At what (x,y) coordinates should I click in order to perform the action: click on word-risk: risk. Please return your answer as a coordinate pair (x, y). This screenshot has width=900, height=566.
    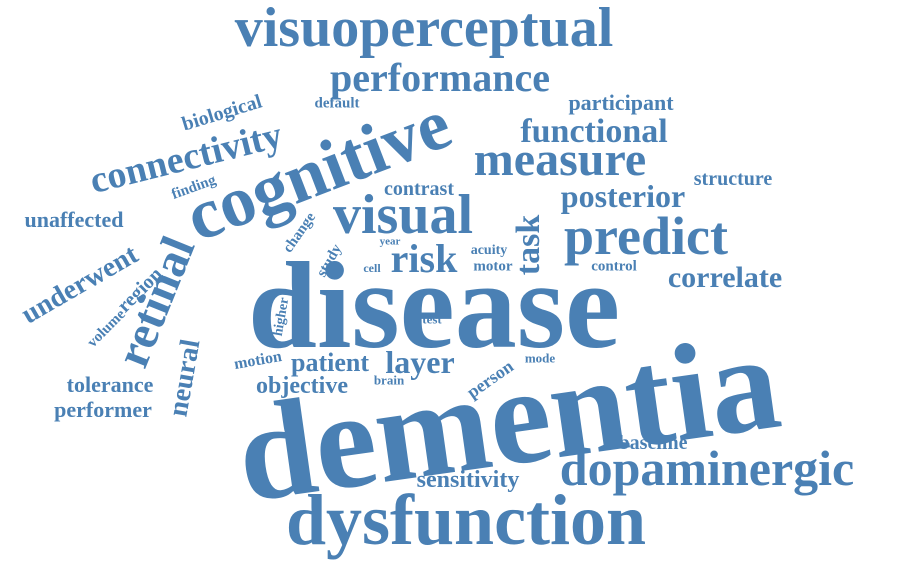
    Looking at the image, I should click on (424, 258).